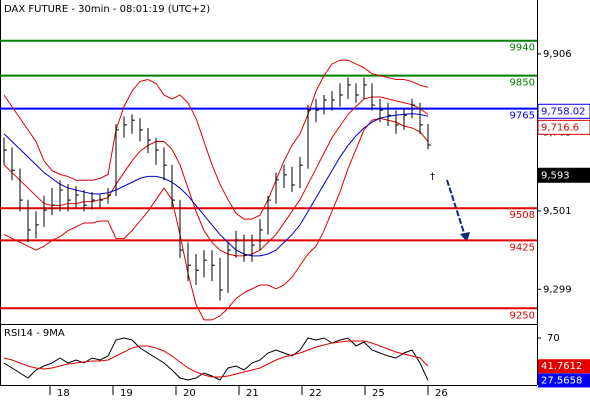 The width and height of the screenshot is (590, 400). Describe the element at coordinates (252, 393) in the screenshot. I see `x-tick-label: 21` at that location.